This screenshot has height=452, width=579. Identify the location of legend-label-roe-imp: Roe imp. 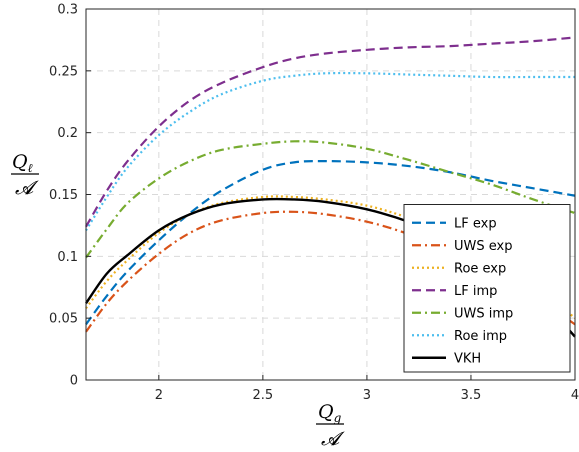
(480, 336).